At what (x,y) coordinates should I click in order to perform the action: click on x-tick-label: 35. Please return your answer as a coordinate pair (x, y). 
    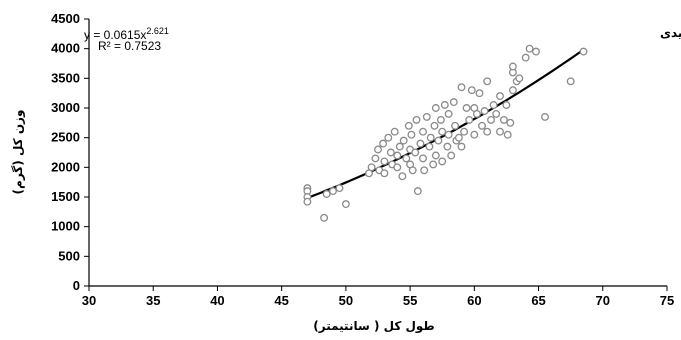
    Looking at the image, I should click on (153, 300).